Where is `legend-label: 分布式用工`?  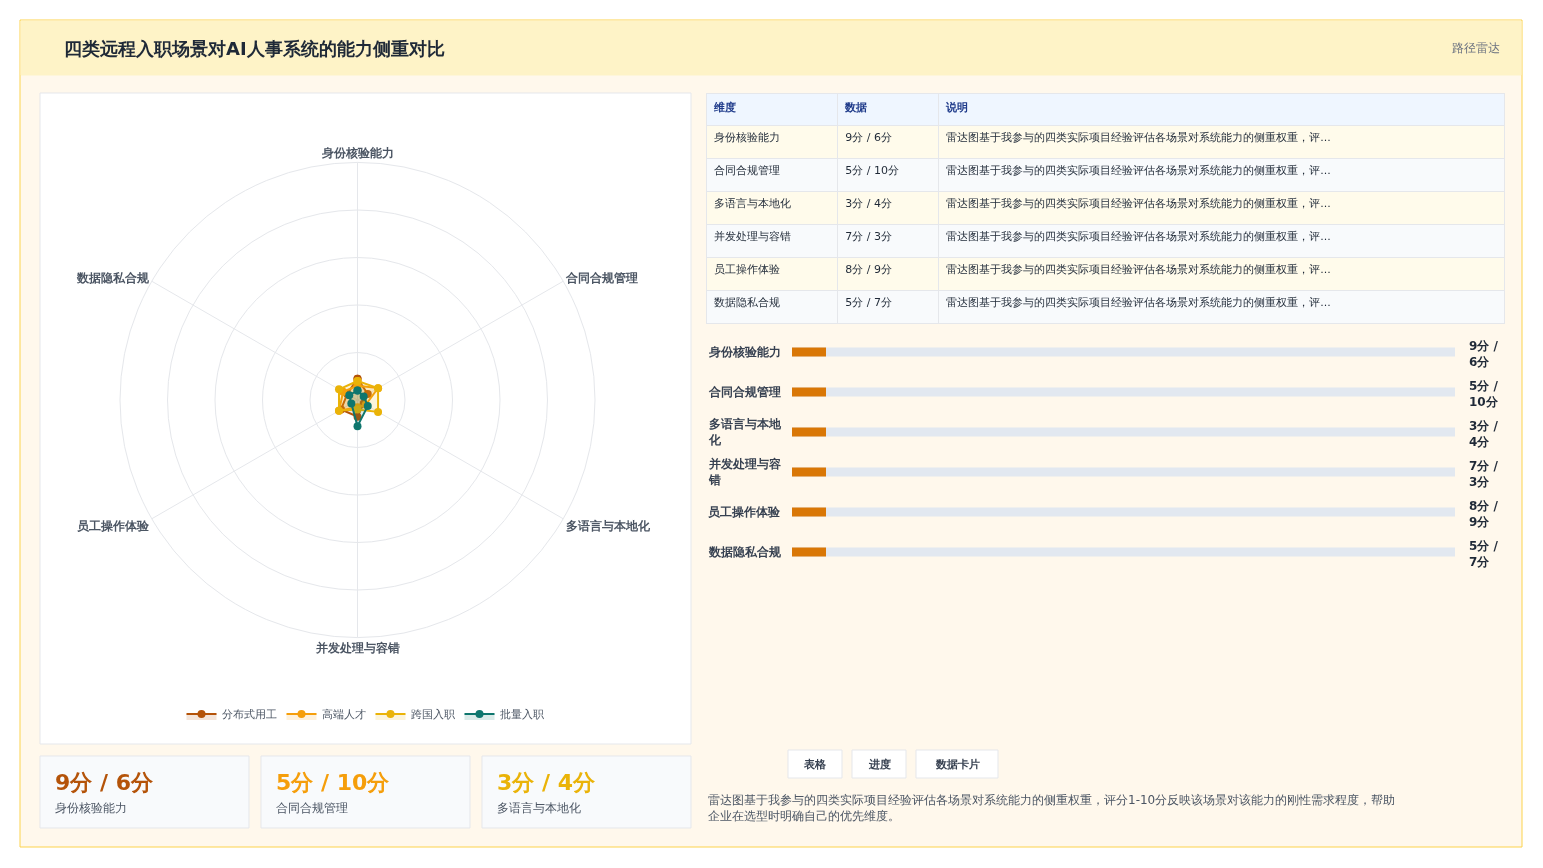 legend-label: 分布式用工 is located at coordinates (249, 715).